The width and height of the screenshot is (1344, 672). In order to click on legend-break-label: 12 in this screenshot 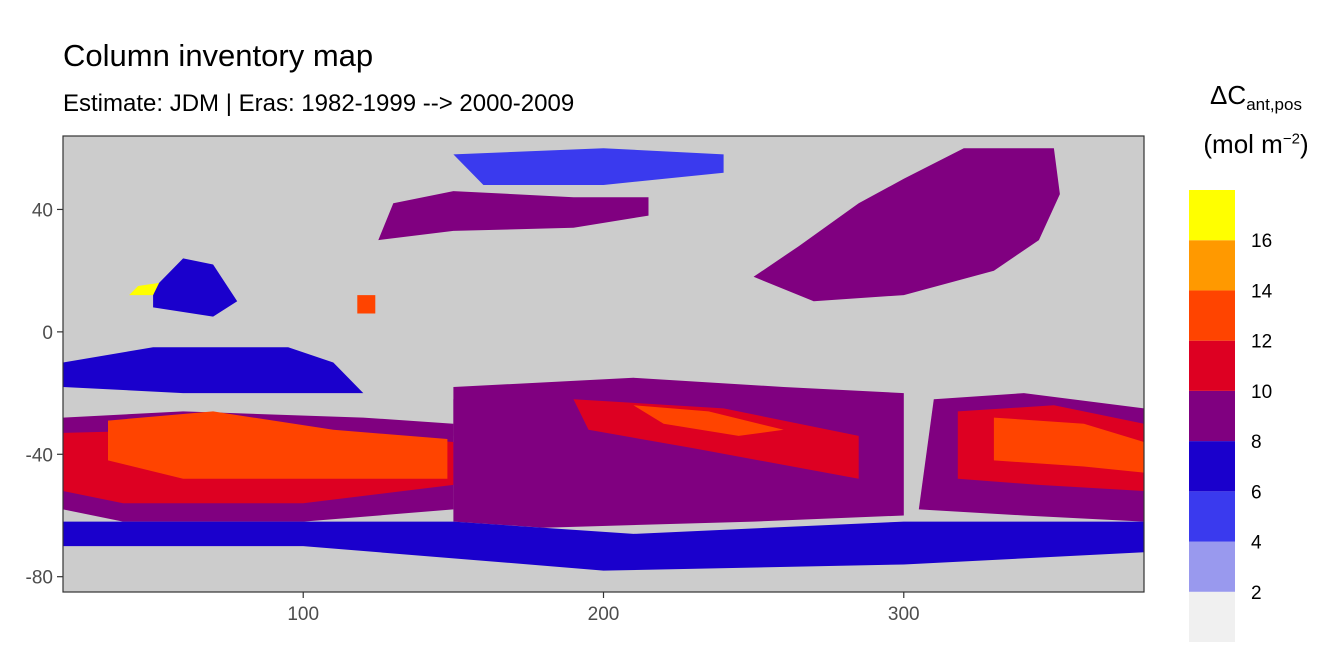, I will do `click(1261, 342)`.